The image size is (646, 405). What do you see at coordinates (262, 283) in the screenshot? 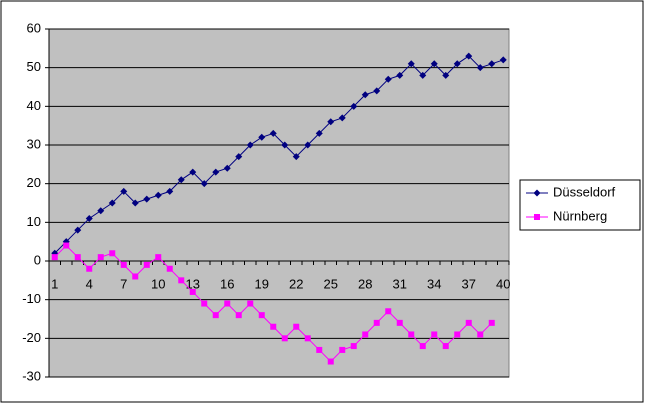
I see `x-tick-label: 19` at bounding box center [262, 283].